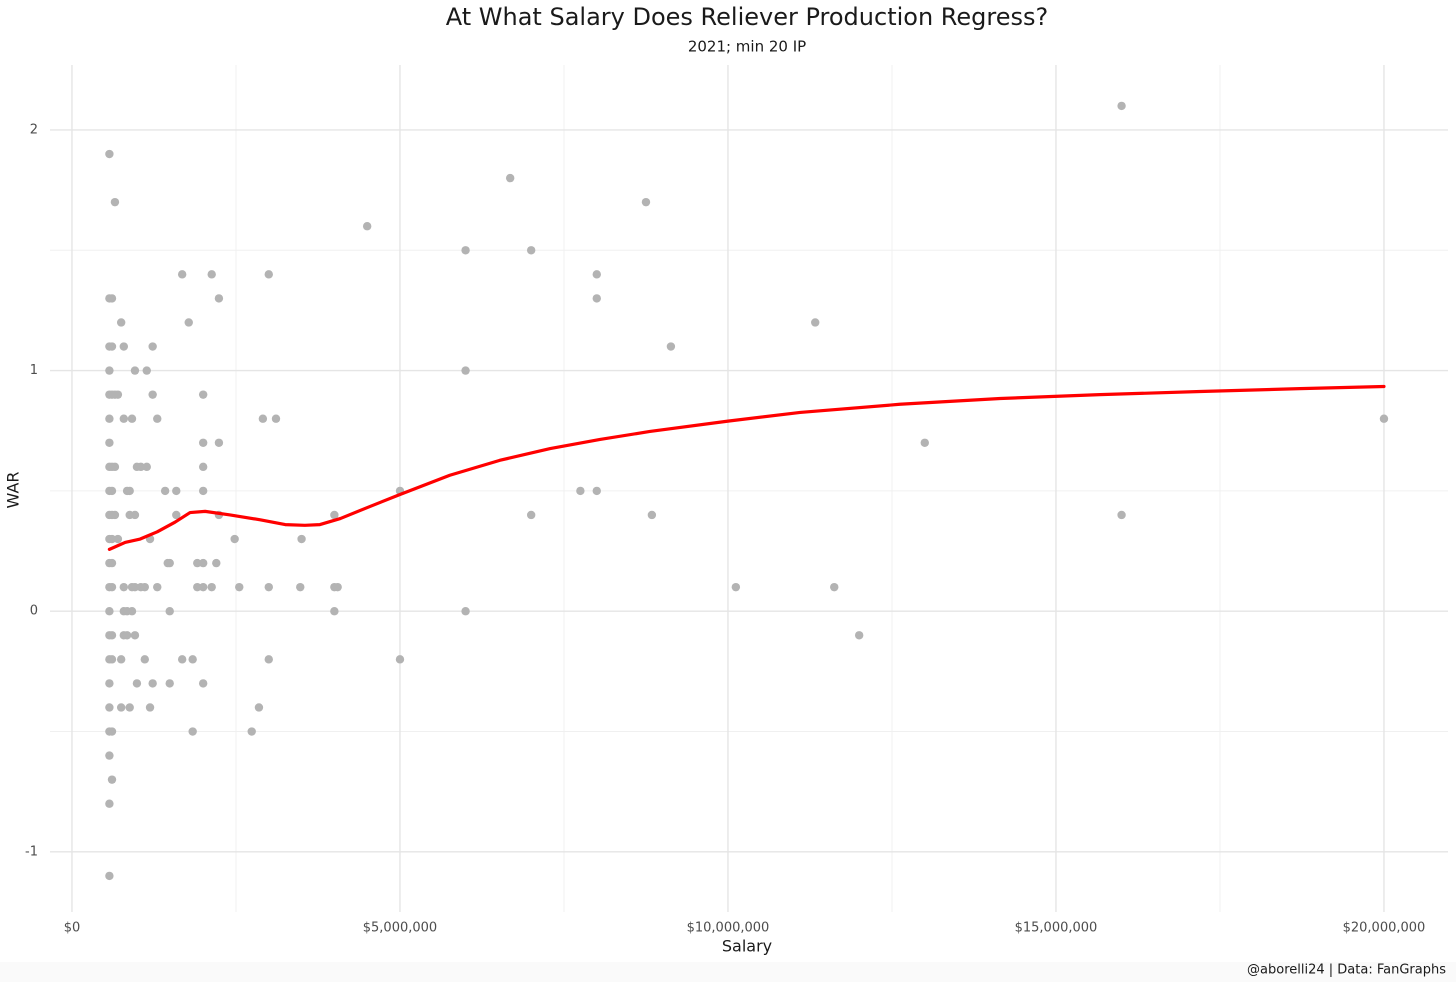 This screenshot has width=1456, height=982. What do you see at coordinates (728, 928) in the screenshot?
I see `x-tick-label: $10,000,000` at bounding box center [728, 928].